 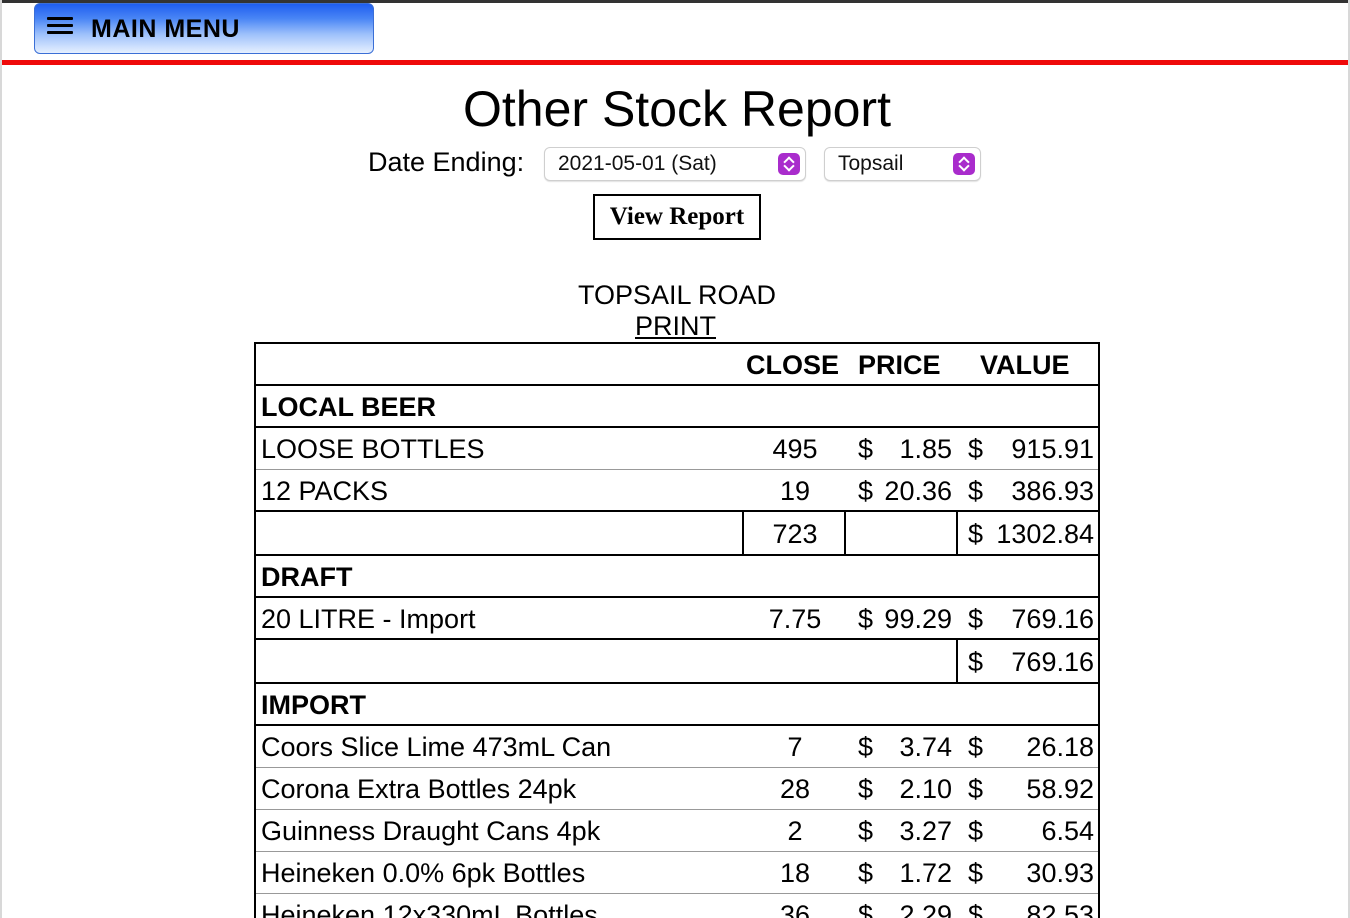 What do you see at coordinates (349, 407) in the screenshot?
I see `section-name: LOCAL BEER` at bounding box center [349, 407].